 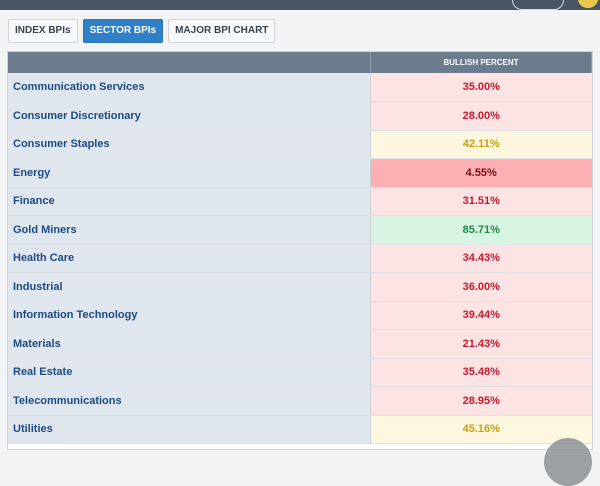 What do you see at coordinates (481, 230) in the screenshot?
I see `bullish-percent-value: 85.71%` at bounding box center [481, 230].